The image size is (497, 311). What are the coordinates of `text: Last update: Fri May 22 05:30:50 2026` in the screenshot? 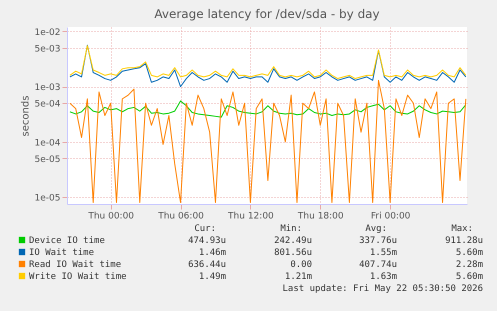 It's located at (382, 289).